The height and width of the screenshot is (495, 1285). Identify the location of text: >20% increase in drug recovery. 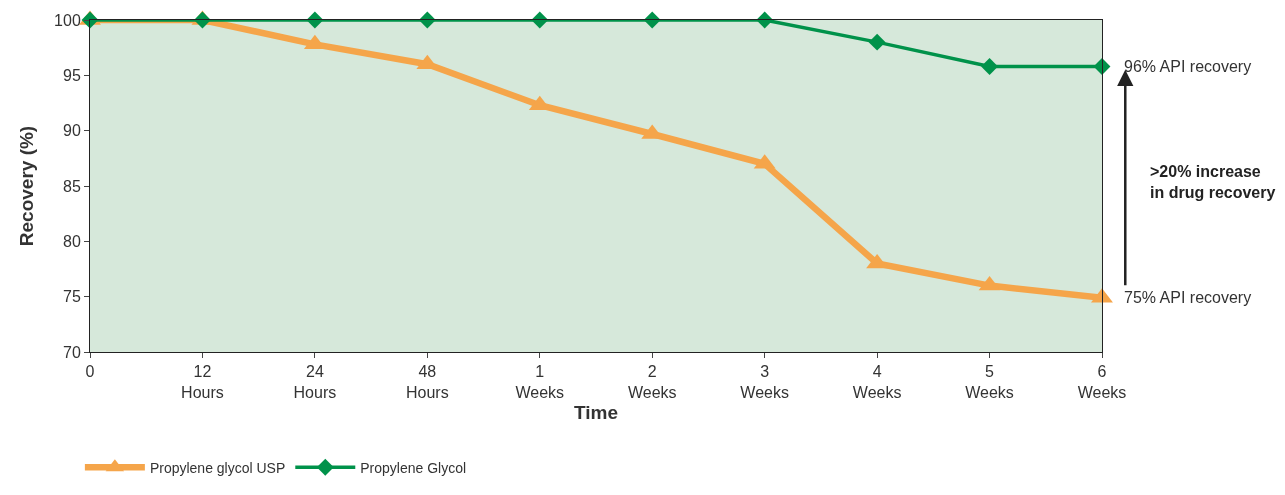
(1213, 182).